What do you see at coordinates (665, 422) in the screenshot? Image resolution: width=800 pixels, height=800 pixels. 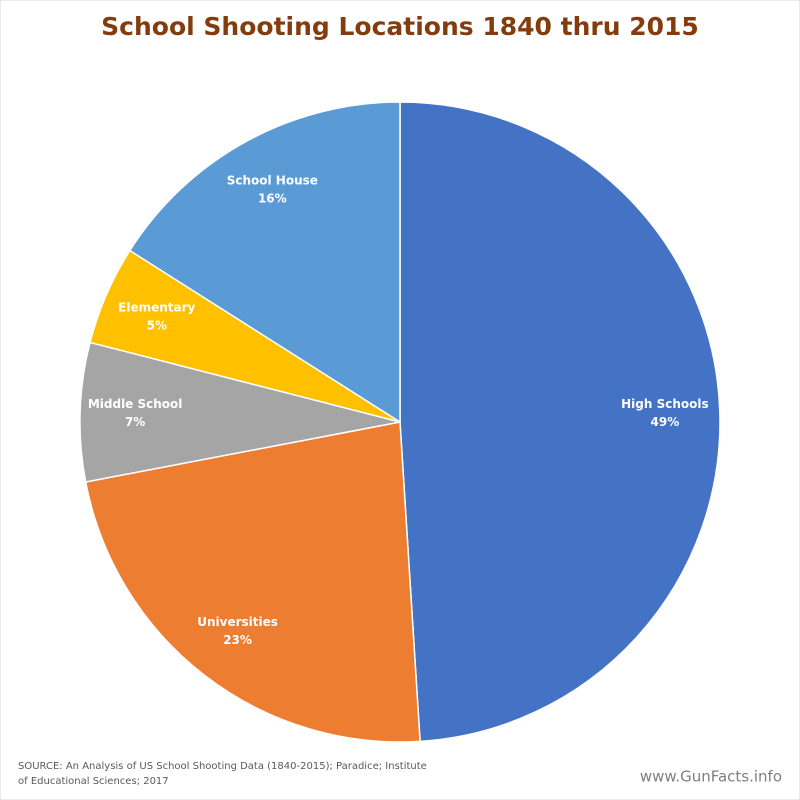 I see `data-label: 49%` at bounding box center [665, 422].